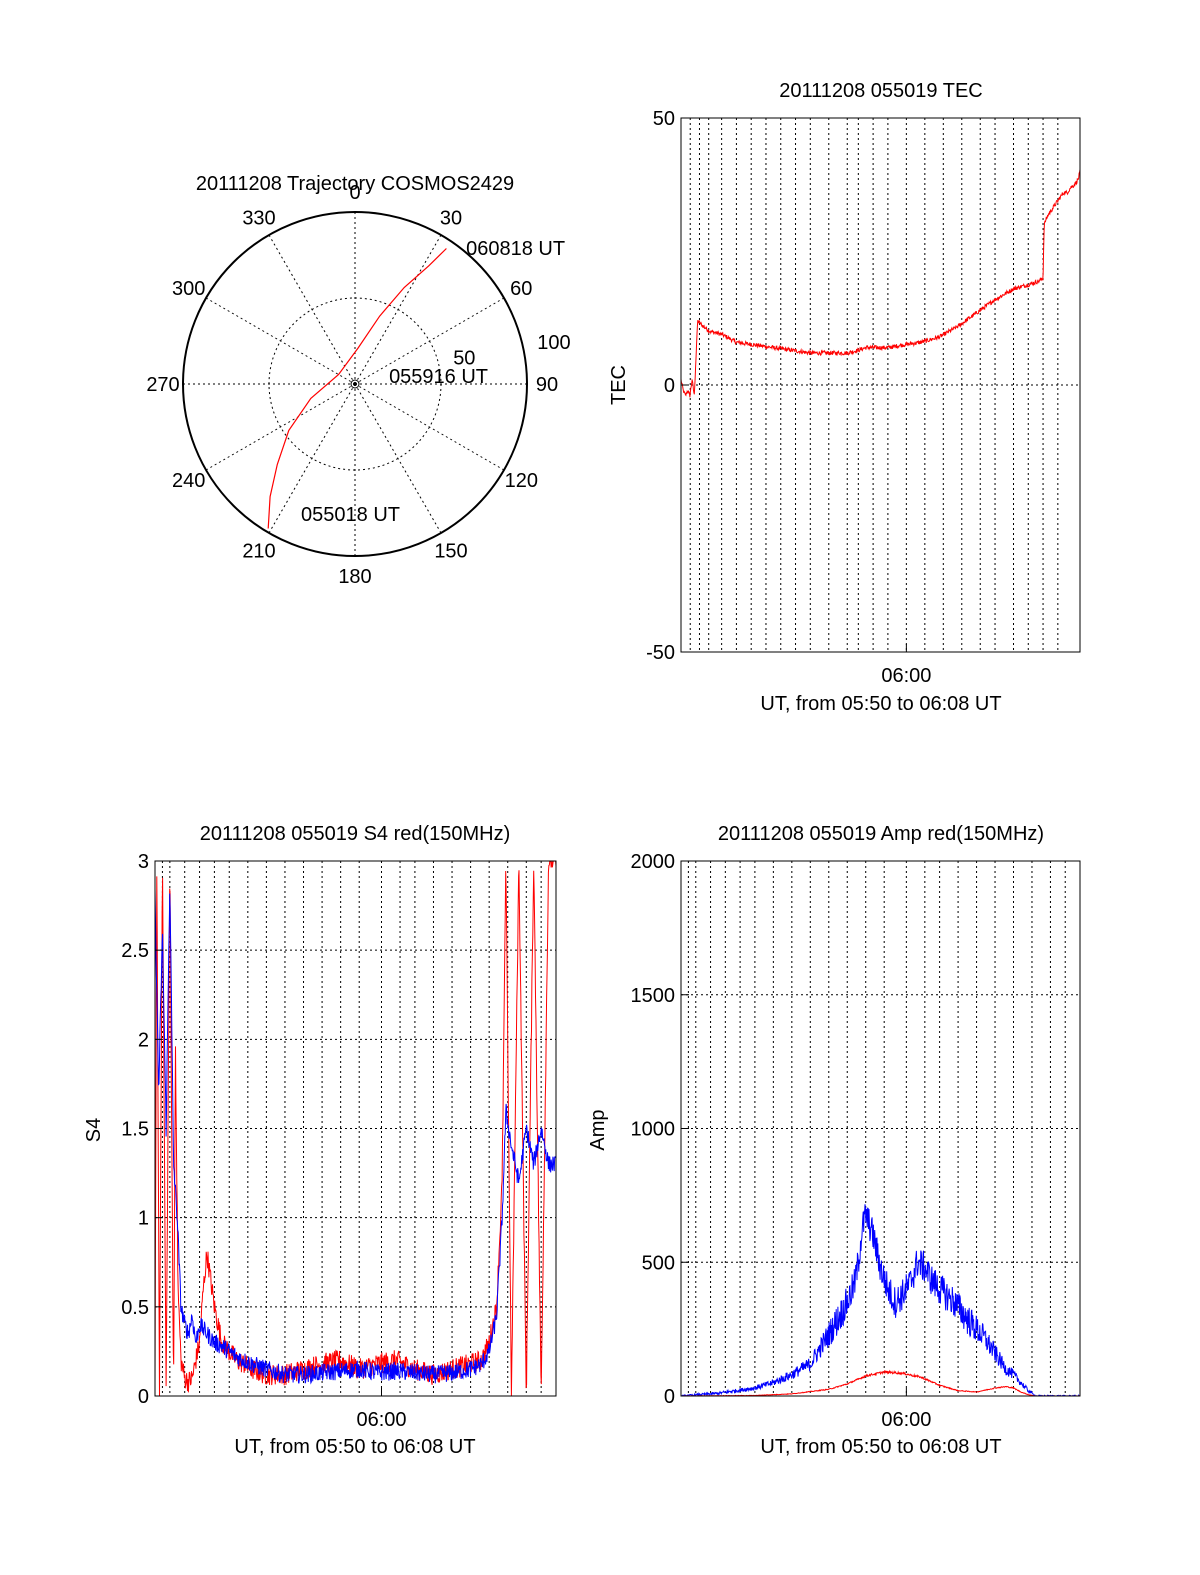 The image size is (1200, 1575). What do you see at coordinates (619, 385) in the screenshot?
I see `tec-ylabel: TEC` at bounding box center [619, 385].